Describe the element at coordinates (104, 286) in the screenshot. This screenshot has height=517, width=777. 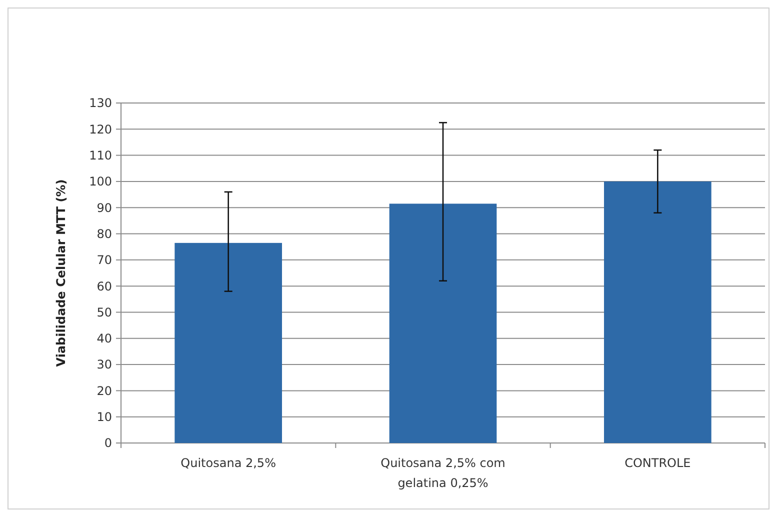
I see `y-tick-label: 60` at that location.